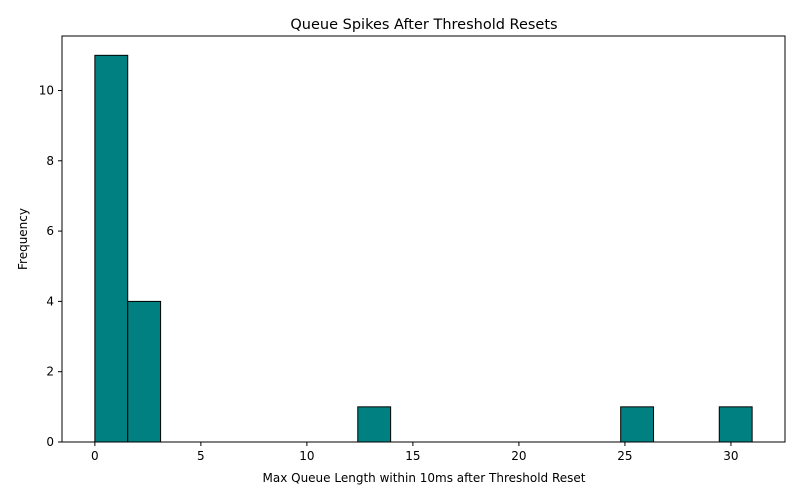 Image resolution: width=800 pixels, height=500 pixels. What do you see at coordinates (50, 266) in the screenshot?
I see `y-axis-ticks: 0 2 4 6 8 10` at bounding box center [50, 266].